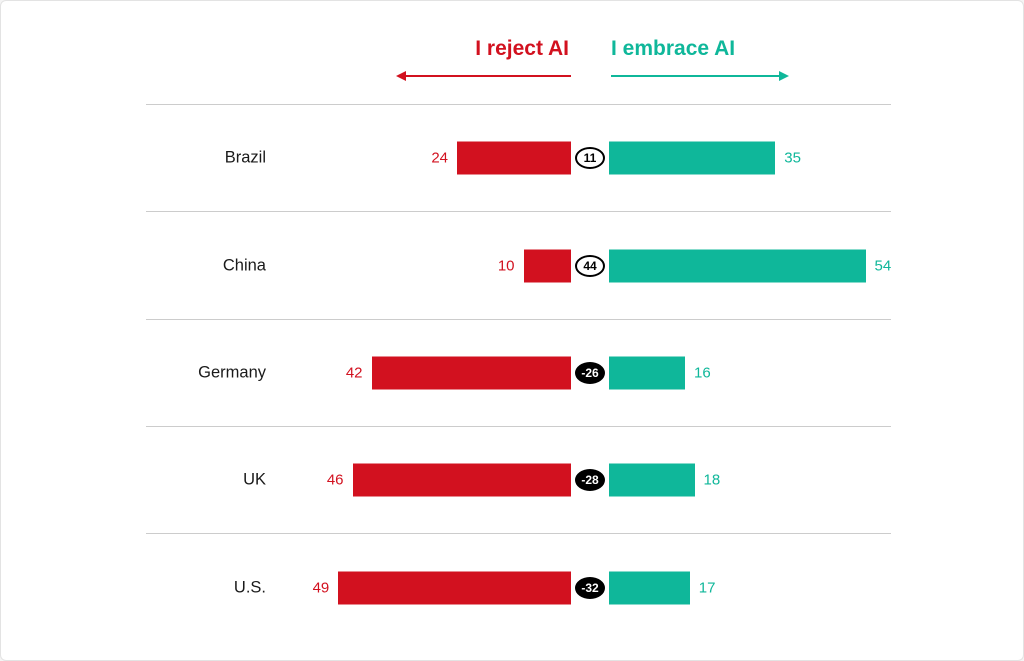 Image resolution: width=1024 pixels, height=661 pixels. I want to click on reject-legend-label: I reject AI, so click(522, 48).